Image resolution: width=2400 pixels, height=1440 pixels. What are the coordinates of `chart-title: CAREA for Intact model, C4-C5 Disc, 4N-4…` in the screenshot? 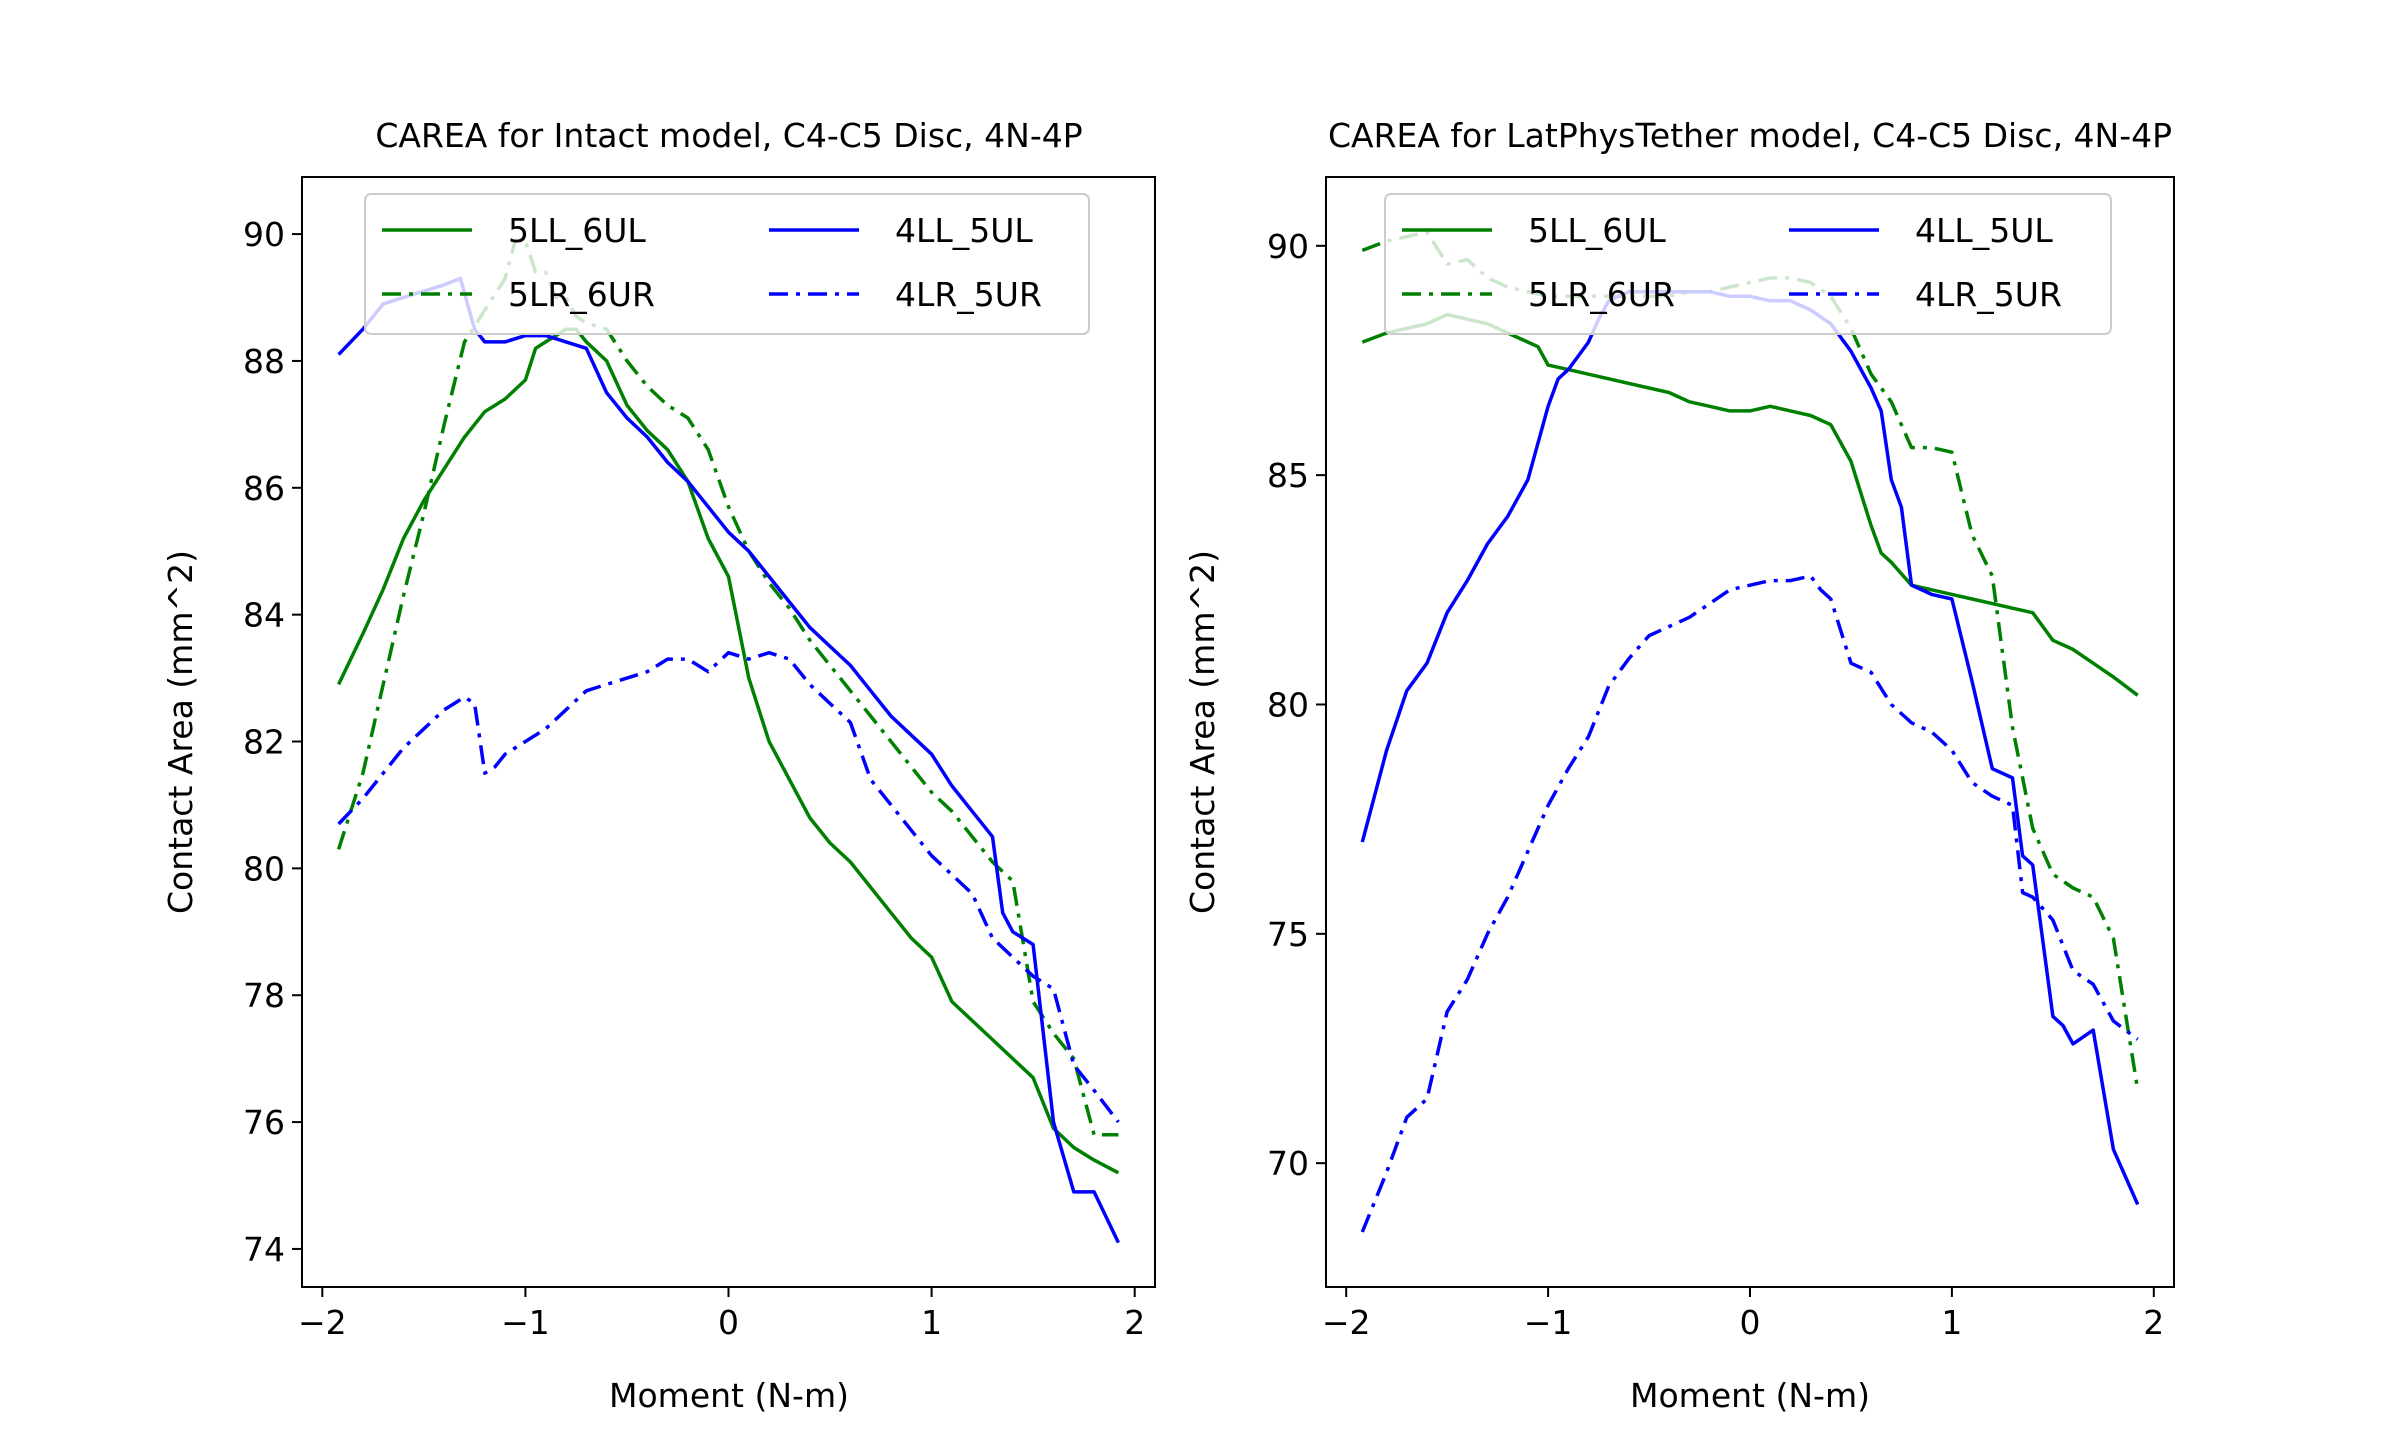 It's located at (728, 135).